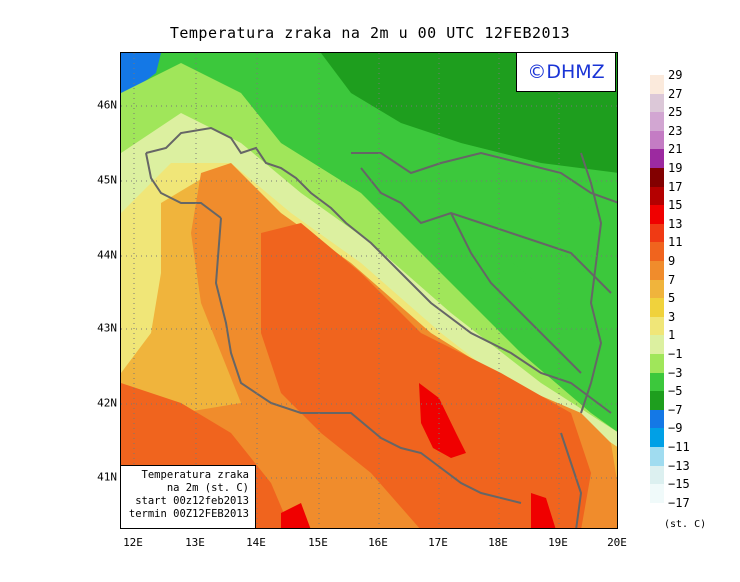 Image resolution: width=740 pixels, height=582 pixels. I want to click on balkan-green-area, so click(529, 262).